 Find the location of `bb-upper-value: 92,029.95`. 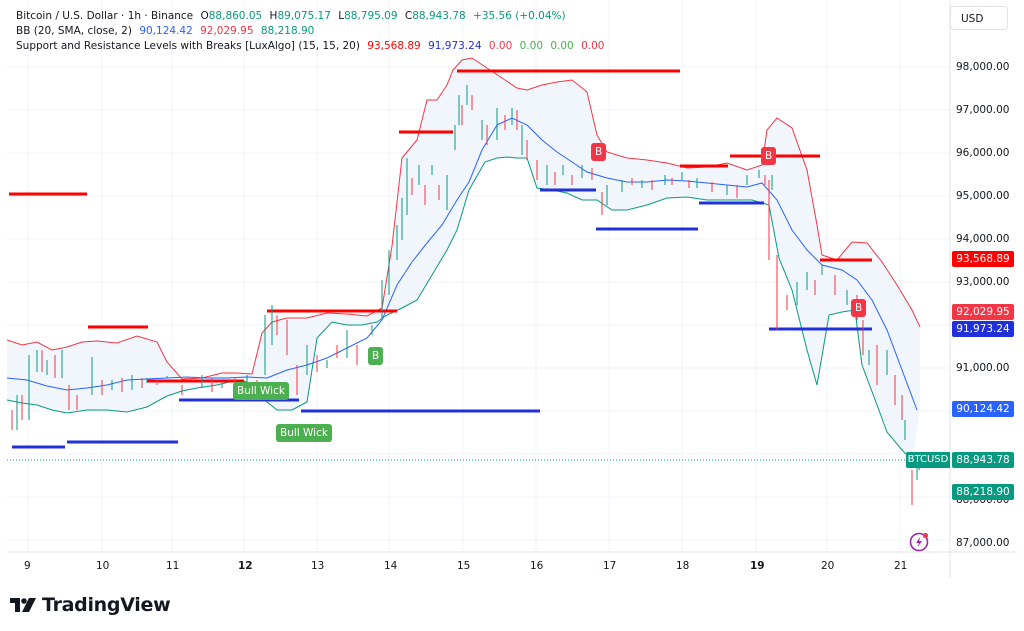

bb-upper-value: 92,029.95 is located at coordinates (227, 31).